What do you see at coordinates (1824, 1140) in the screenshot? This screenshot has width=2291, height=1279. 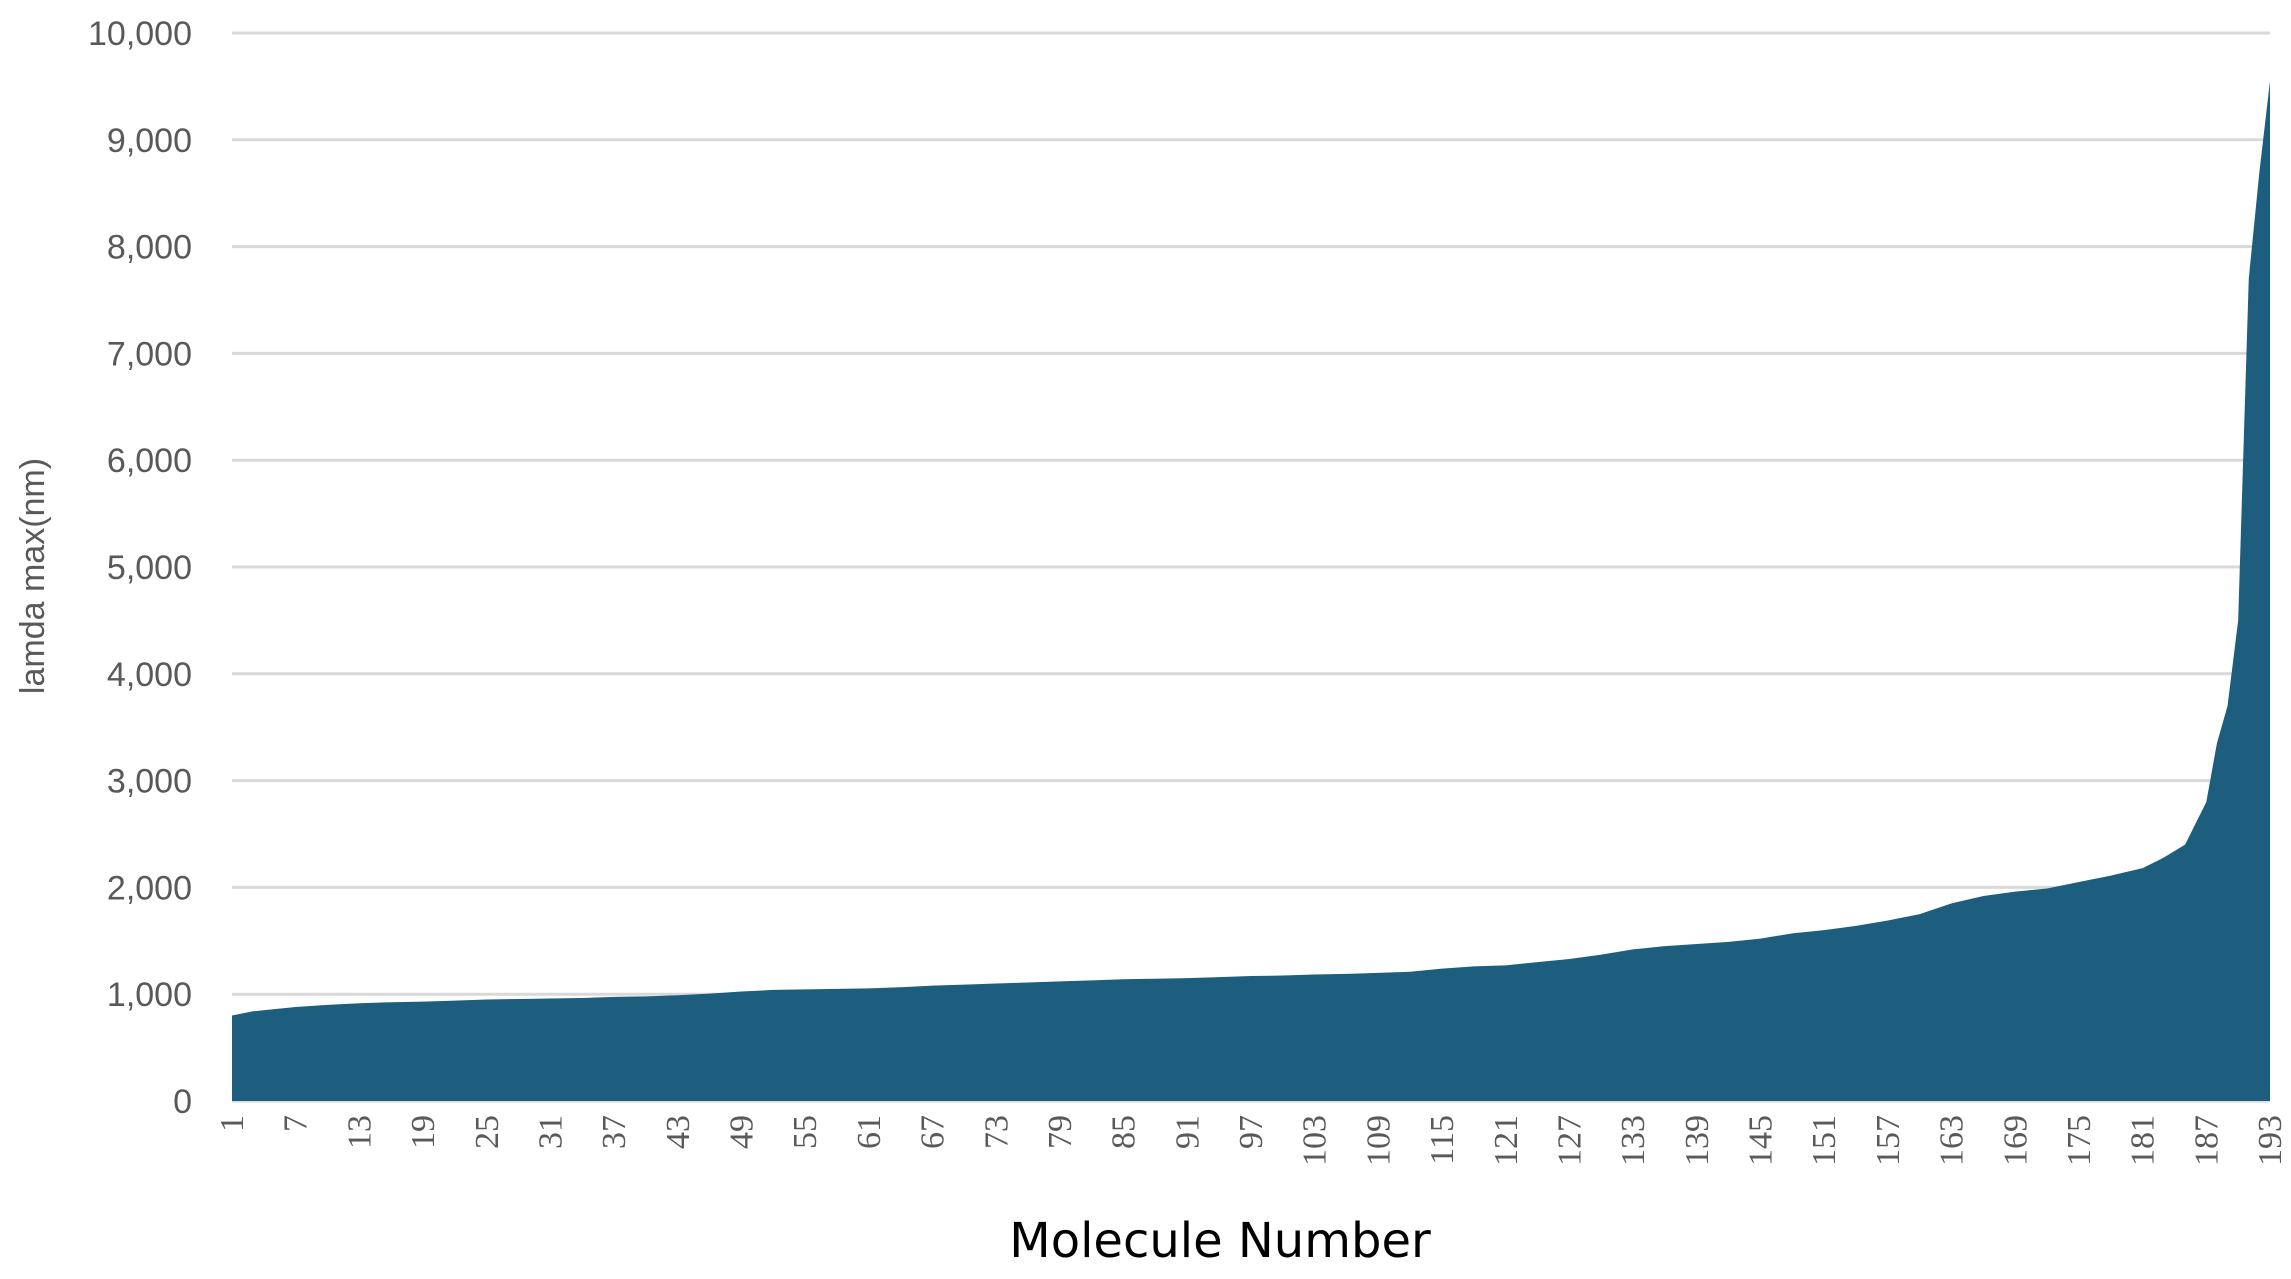 I see `x-tick-label: 151` at bounding box center [1824, 1140].